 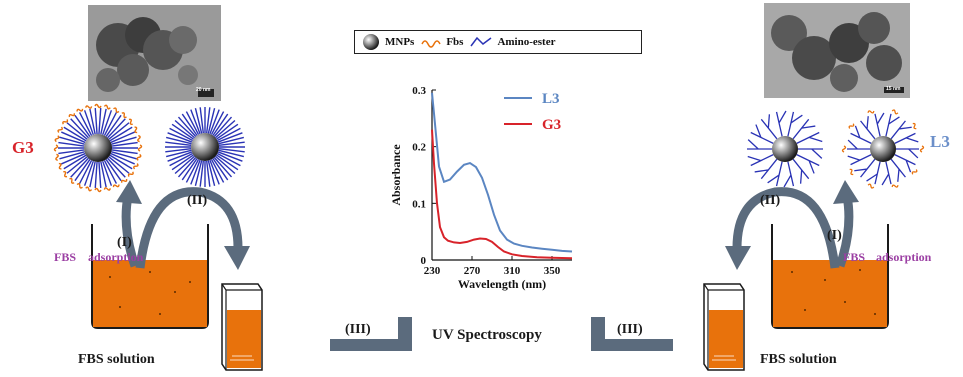 I want to click on step-1-right: (I), so click(x=834, y=235).